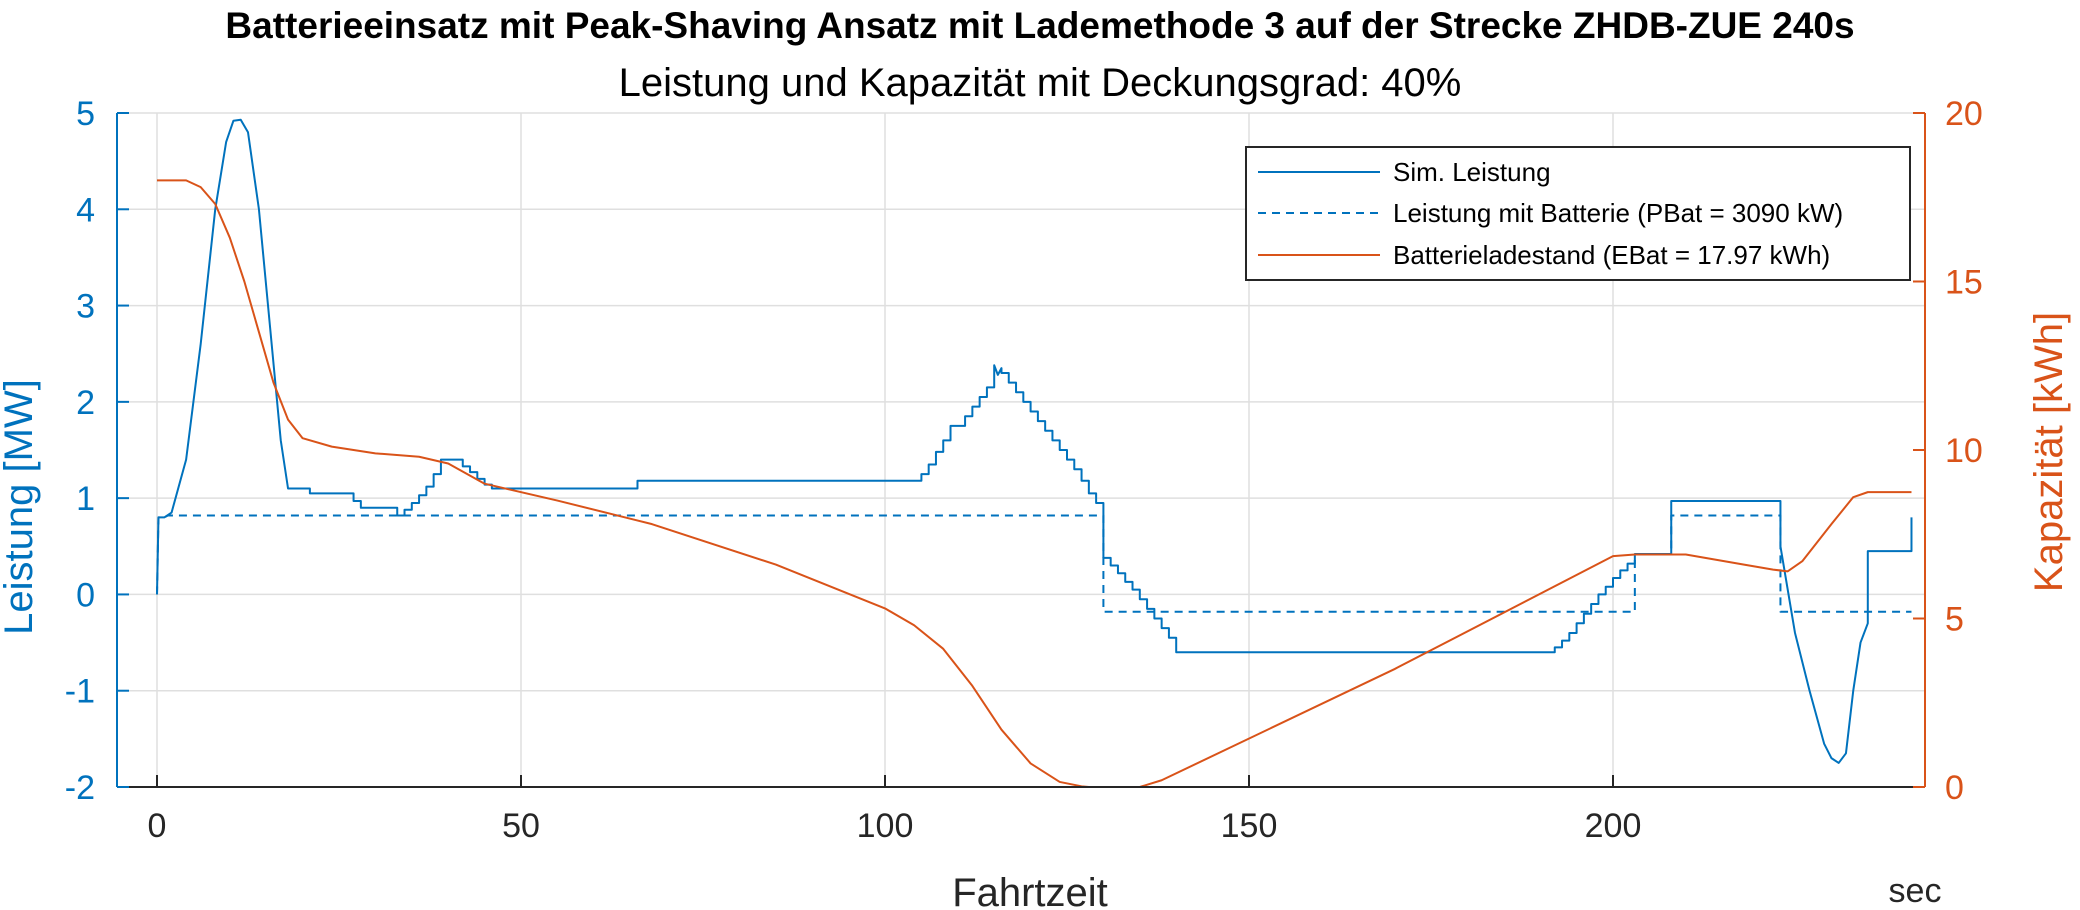 The width and height of the screenshot is (2080, 910). What do you see at coordinates (1618, 213) in the screenshot?
I see `legend-label-leistung-mit-batterie: Leistung mit Batterie (PBat = 3090 kW)` at bounding box center [1618, 213].